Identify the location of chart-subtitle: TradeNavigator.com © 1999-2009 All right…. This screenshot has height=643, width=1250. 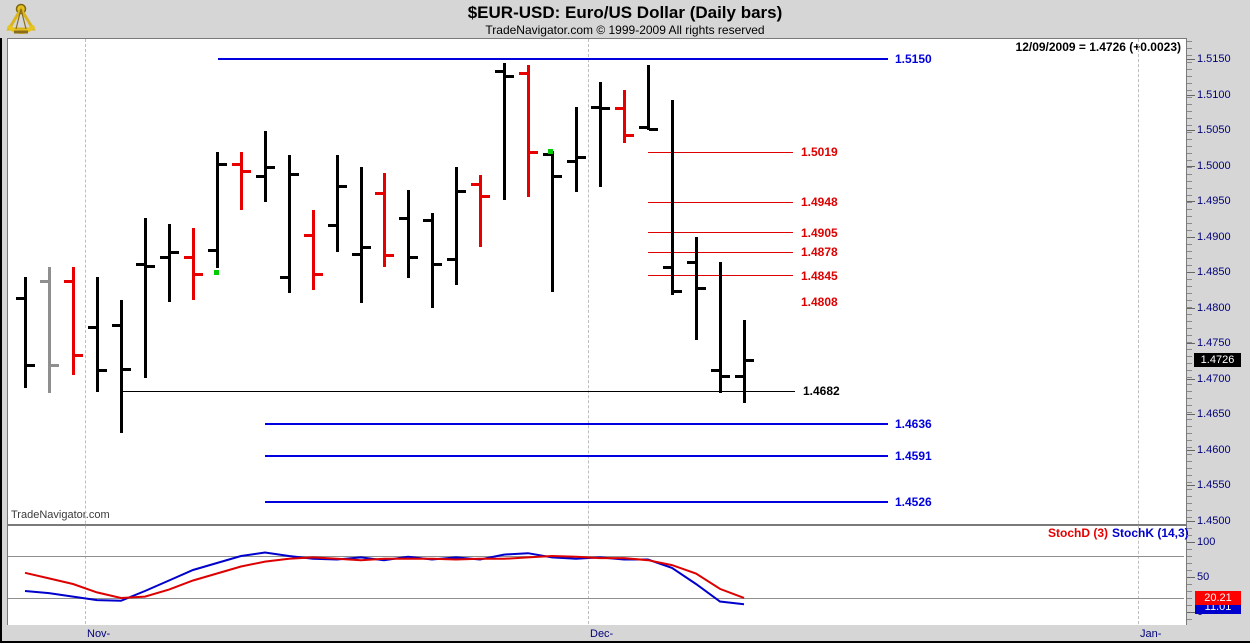
(625, 30).